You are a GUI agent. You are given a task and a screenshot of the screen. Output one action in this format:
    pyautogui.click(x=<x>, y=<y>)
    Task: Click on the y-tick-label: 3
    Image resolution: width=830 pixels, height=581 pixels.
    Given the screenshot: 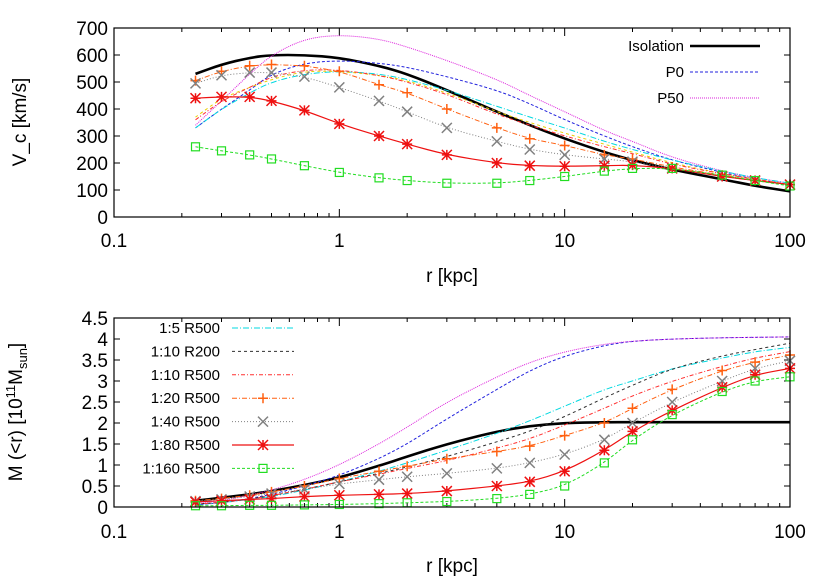 What is the action you would take?
    pyautogui.click(x=102, y=382)
    